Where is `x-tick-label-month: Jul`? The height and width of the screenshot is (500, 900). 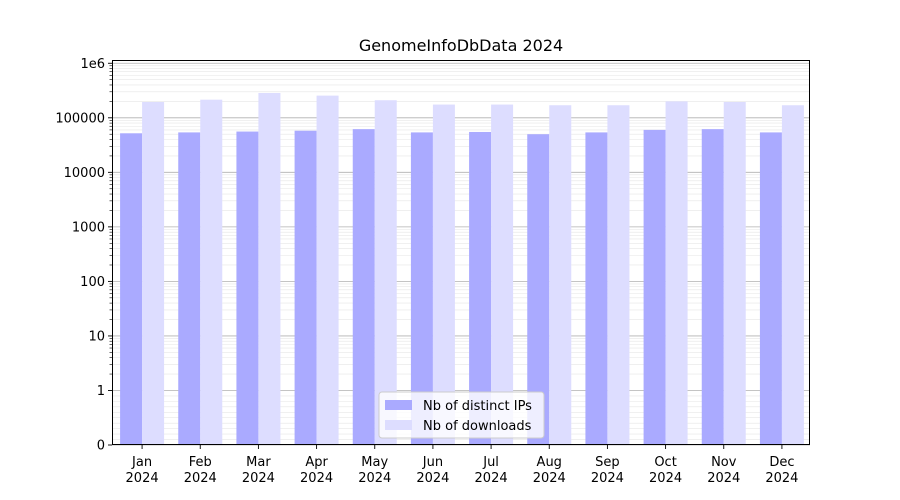 x-tick-label-month: Jul is located at coordinates (490, 462).